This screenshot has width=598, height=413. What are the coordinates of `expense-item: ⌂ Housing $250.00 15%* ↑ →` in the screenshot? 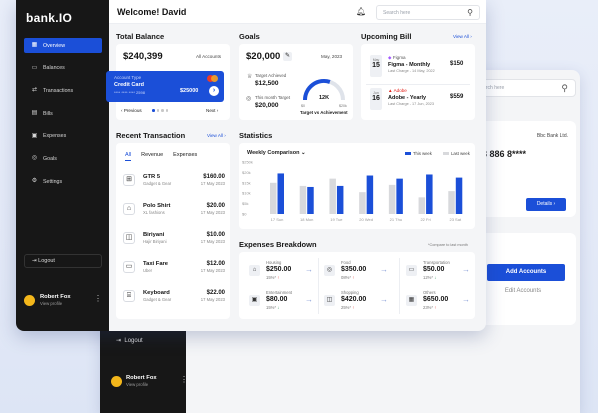 It's located at (284, 274).